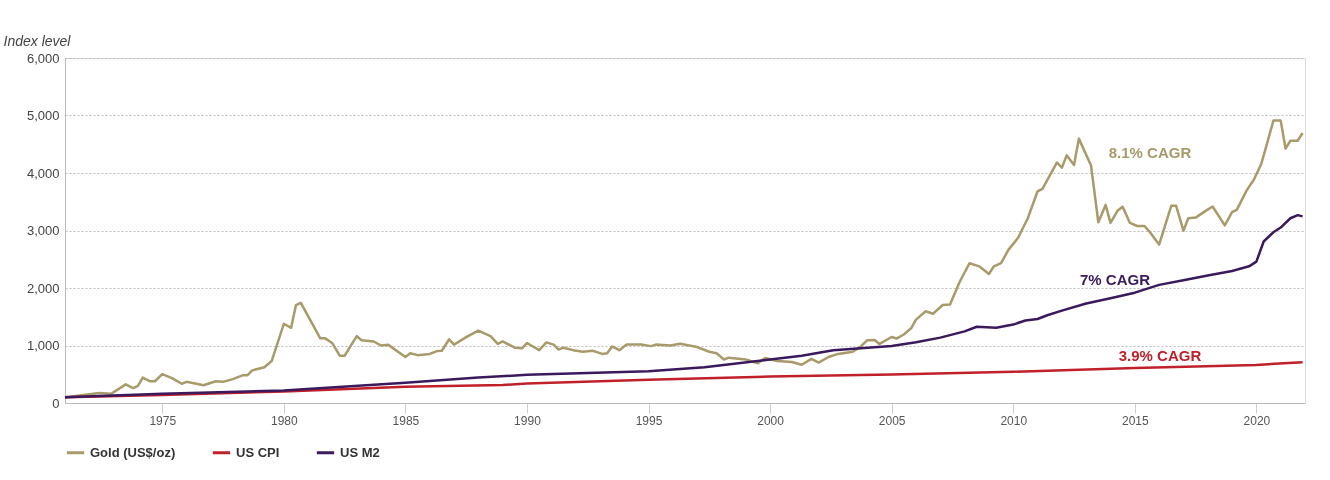 The height and width of the screenshot is (480, 1330). What do you see at coordinates (1014, 420) in the screenshot?
I see `x-tick-label: 2010` at bounding box center [1014, 420].